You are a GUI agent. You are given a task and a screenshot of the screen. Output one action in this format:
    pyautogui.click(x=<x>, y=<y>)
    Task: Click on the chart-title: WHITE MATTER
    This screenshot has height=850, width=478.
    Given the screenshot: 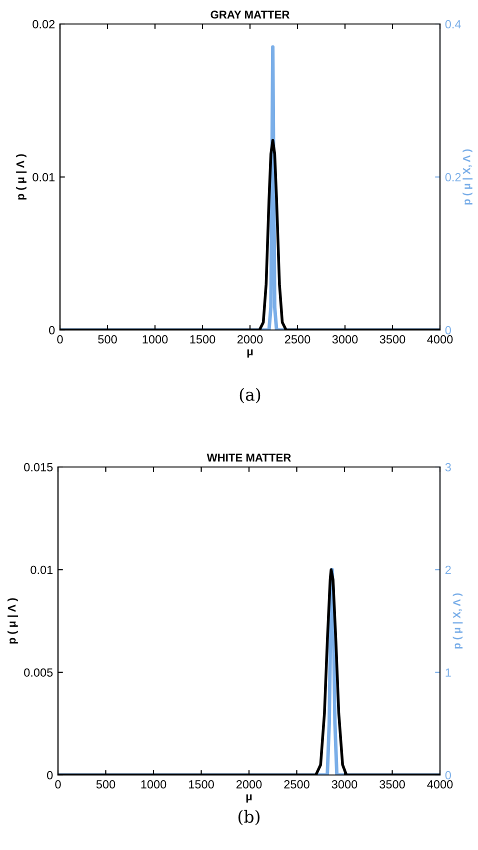 What is the action you would take?
    pyautogui.click(x=248, y=458)
    